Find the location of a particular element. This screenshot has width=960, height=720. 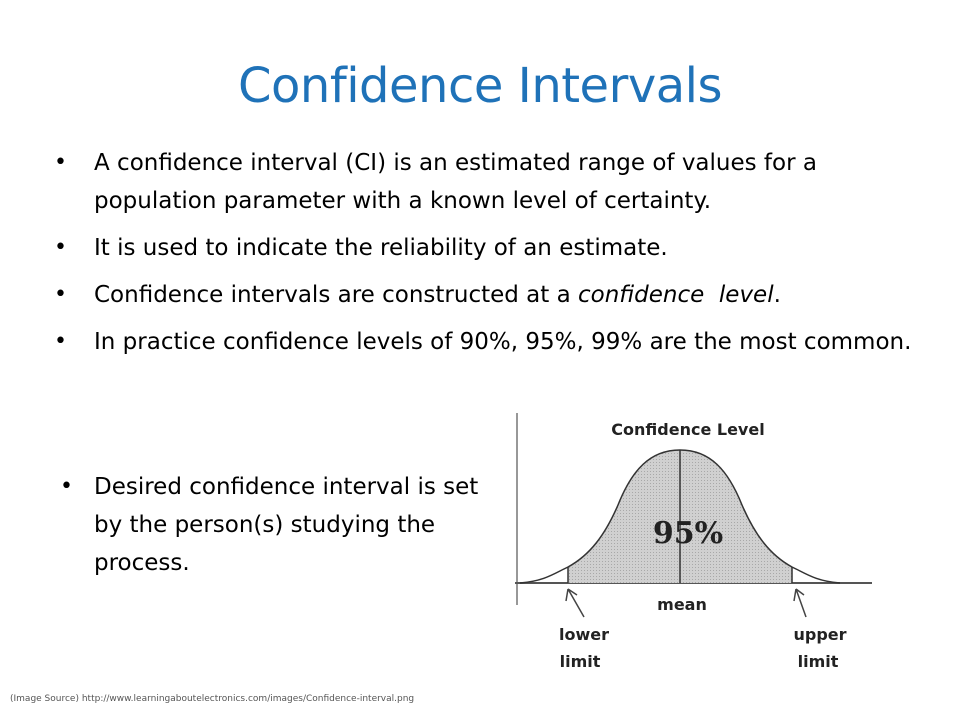

lower-limit-label: limit is located at coordinates (580, 661).